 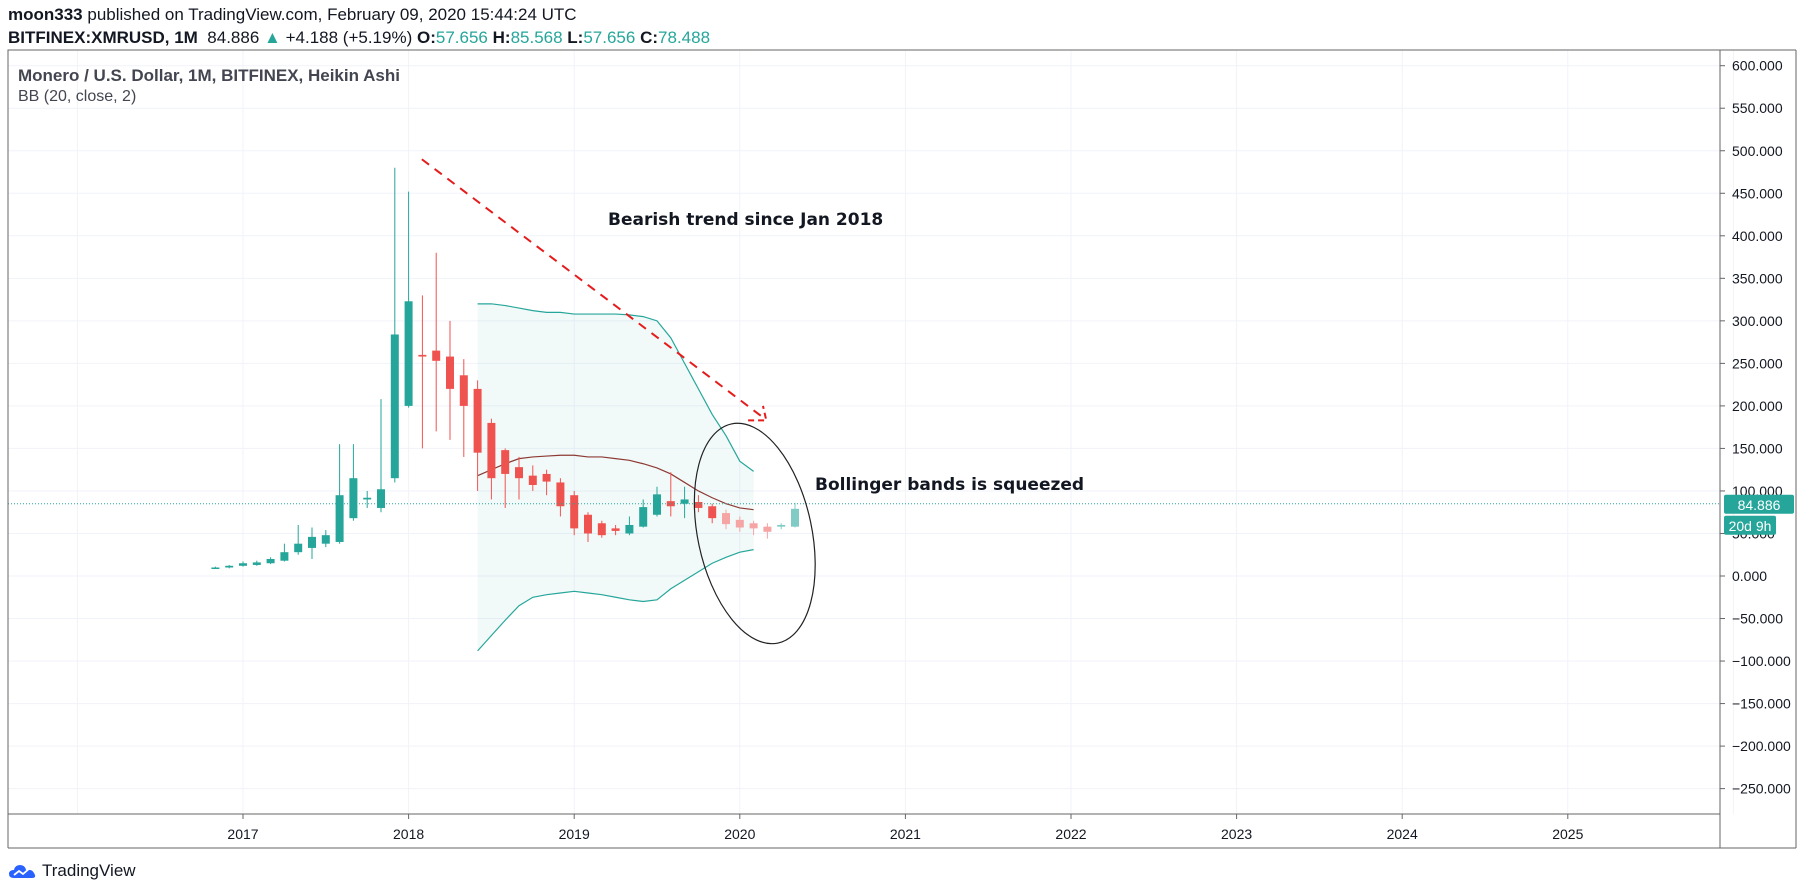 What do you see at coordinates (272, 37) in the screenshot?
I see `up-triangle-icon: ▲` at bounding box center [272, 37].